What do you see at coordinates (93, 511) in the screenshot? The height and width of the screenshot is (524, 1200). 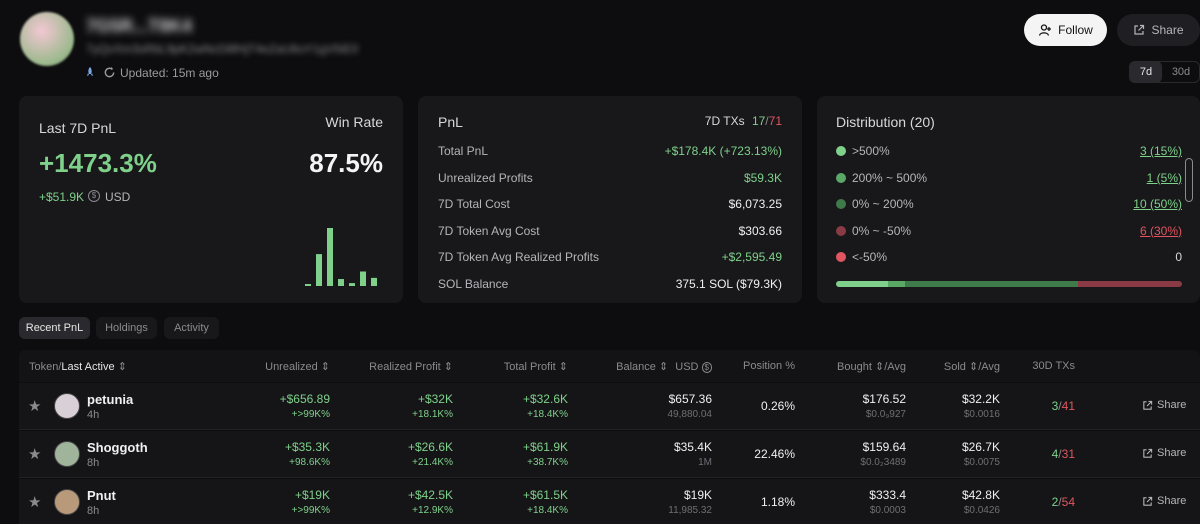 I see `last-active: 8h` at bounding box center [93, 511].